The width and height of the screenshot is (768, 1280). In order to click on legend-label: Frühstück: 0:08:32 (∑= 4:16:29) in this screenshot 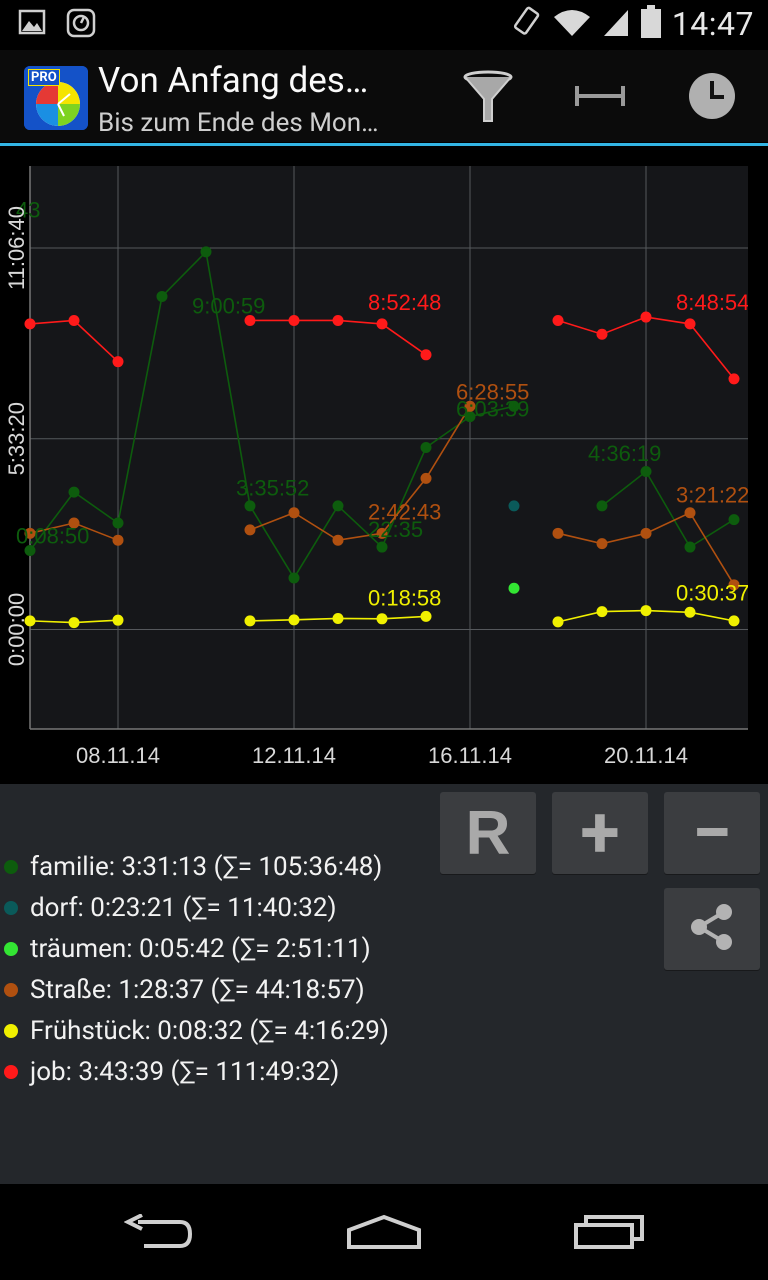, I will do `click(209, 1031)`.